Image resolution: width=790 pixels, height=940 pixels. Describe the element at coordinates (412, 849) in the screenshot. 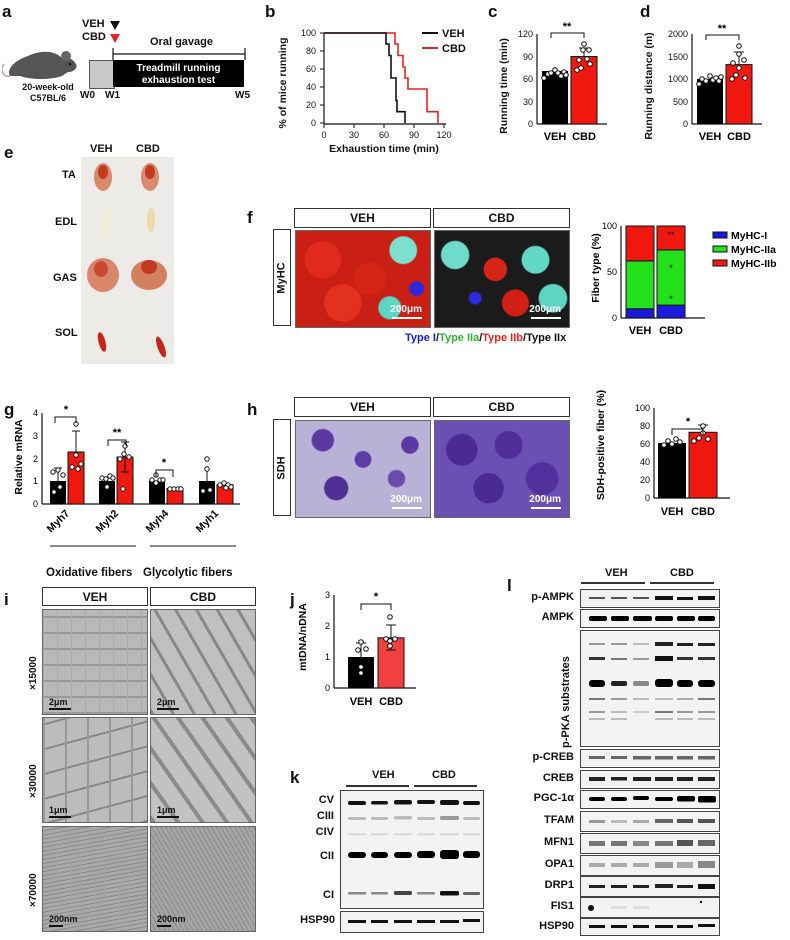

I see `oxphos-blot` at that location.